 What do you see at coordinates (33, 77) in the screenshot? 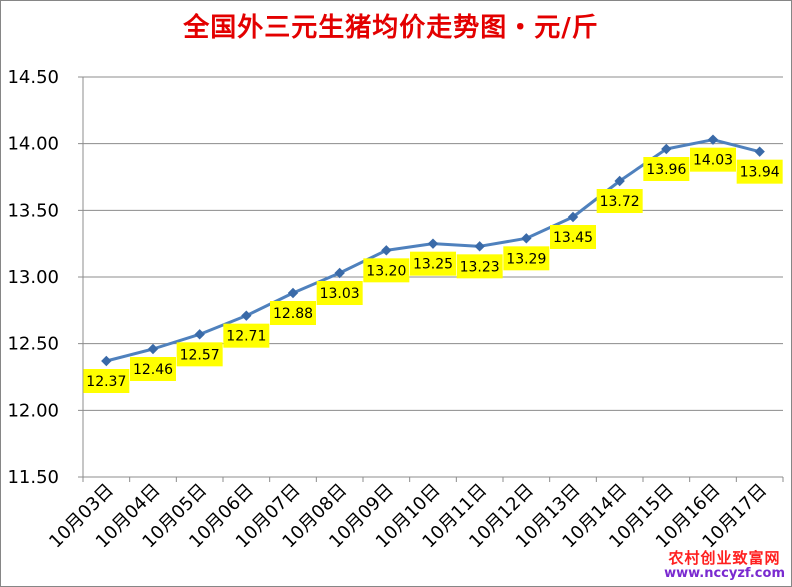
I see `y-tick-label: 14.50` at bounding box center [33, 77].